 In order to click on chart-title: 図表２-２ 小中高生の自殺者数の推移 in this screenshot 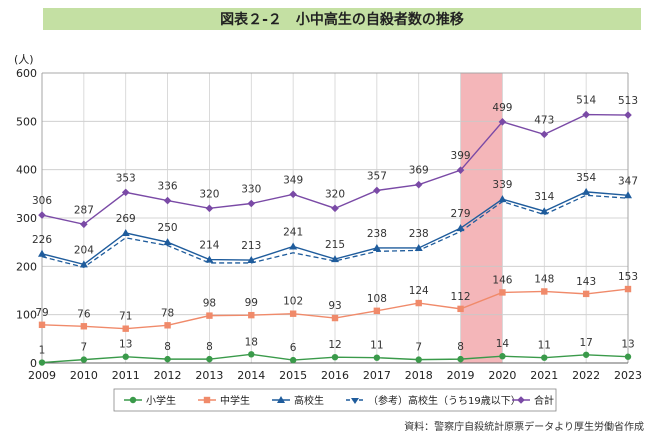, I will do `click(342, 19)`.